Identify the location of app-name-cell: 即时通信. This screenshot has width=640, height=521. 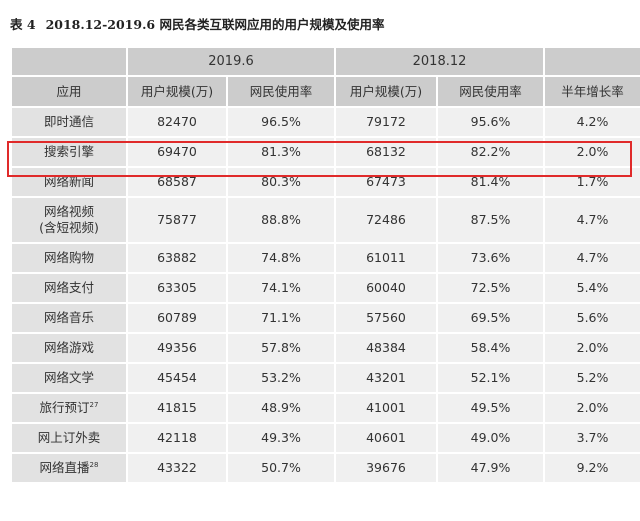
(69, 122).